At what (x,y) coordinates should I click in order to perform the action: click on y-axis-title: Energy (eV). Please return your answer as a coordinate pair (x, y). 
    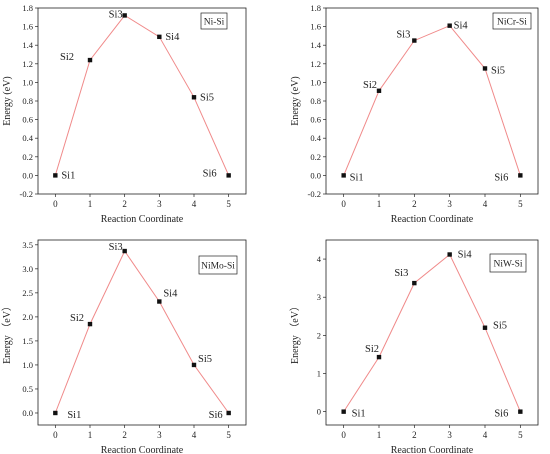
    Looking at the image, I should click on (7, 101).